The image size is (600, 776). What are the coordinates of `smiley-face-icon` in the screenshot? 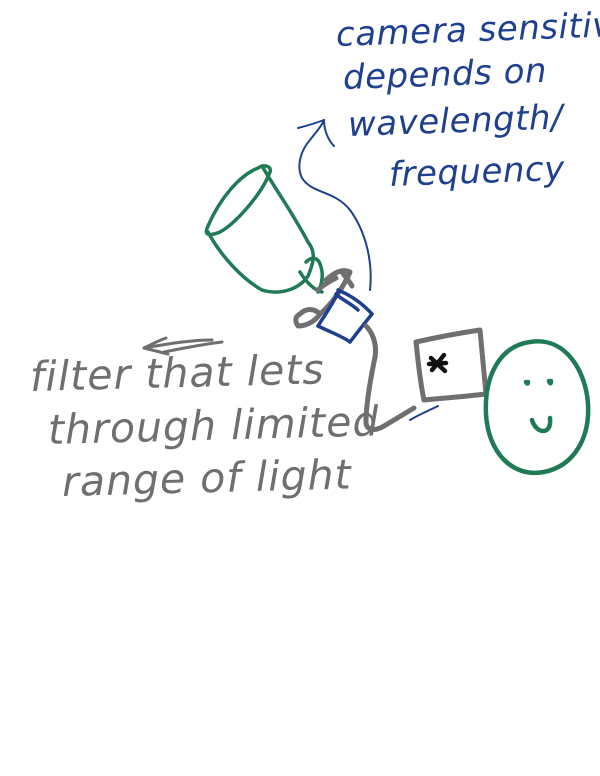 It's located at (537, 407).